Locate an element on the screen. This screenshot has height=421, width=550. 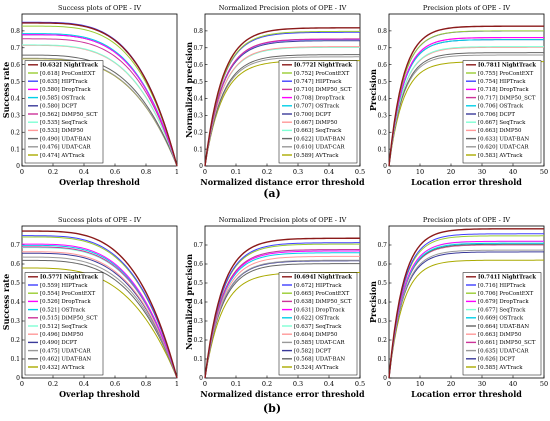
legend-entry: [0.582] DCPT is located at coordinates (312, 351).